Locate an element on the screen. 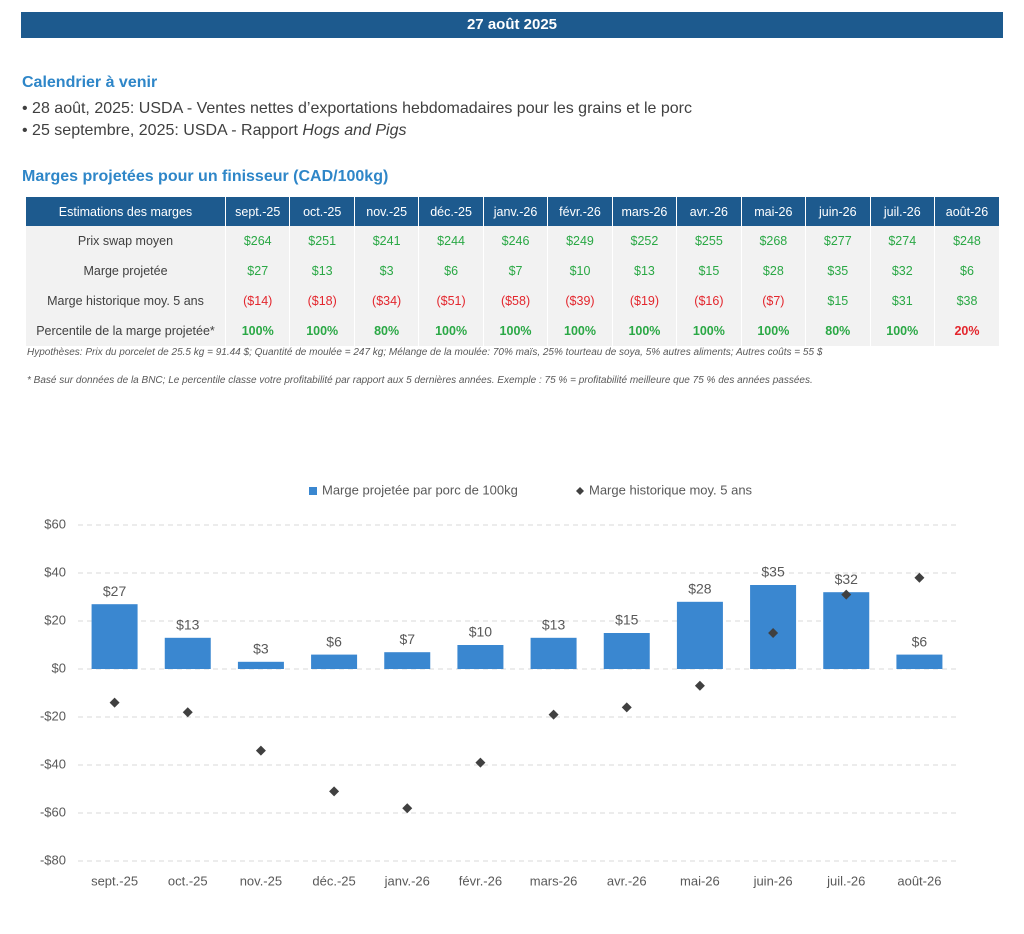  cell: $274 is located at coordinates (902, 241).